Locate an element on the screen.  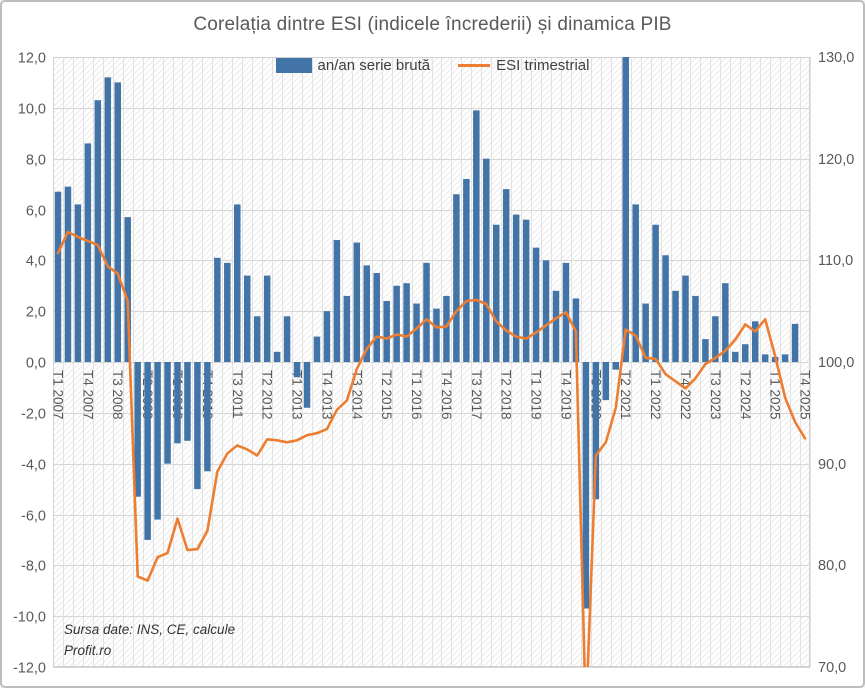
svg-text: T1 2022 is located at coordinates (655, 395).